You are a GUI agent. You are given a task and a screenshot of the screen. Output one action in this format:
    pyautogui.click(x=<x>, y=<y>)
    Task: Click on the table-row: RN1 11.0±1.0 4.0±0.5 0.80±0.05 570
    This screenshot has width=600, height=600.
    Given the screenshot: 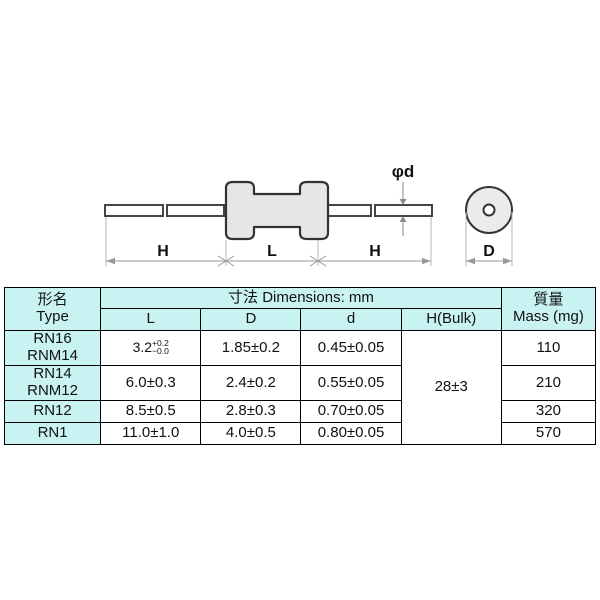 What is the action you would take?
    pyautogui.click(x=300, y=433)
    